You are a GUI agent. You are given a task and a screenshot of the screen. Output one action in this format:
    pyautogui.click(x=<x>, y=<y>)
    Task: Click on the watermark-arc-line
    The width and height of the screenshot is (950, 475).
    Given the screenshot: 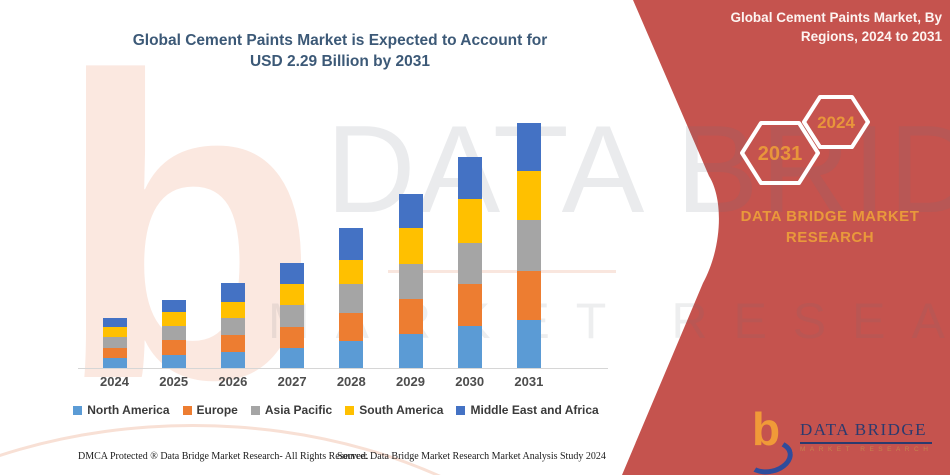 What is the action you would take?
    pyautogui.click(x=502, y=271)
    